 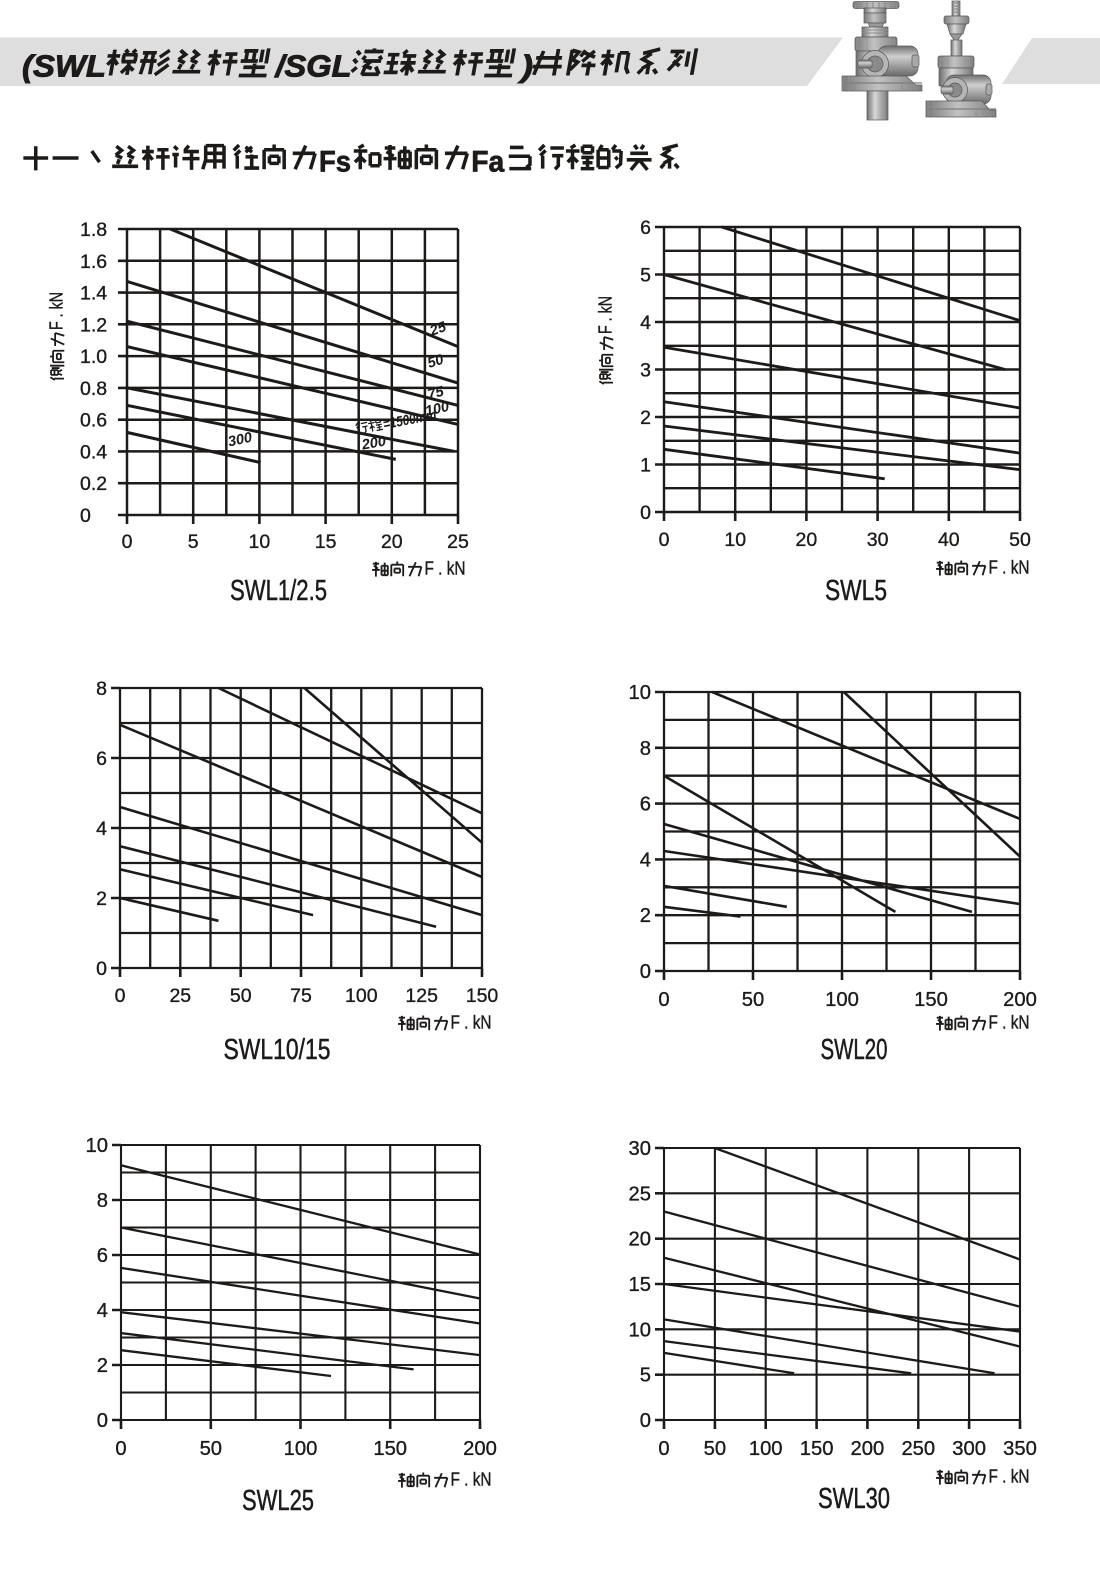 What do you see at coordinates (421, 996) in the screenshot?
I see `svg-text: 125` at bounding box center [421, 996].